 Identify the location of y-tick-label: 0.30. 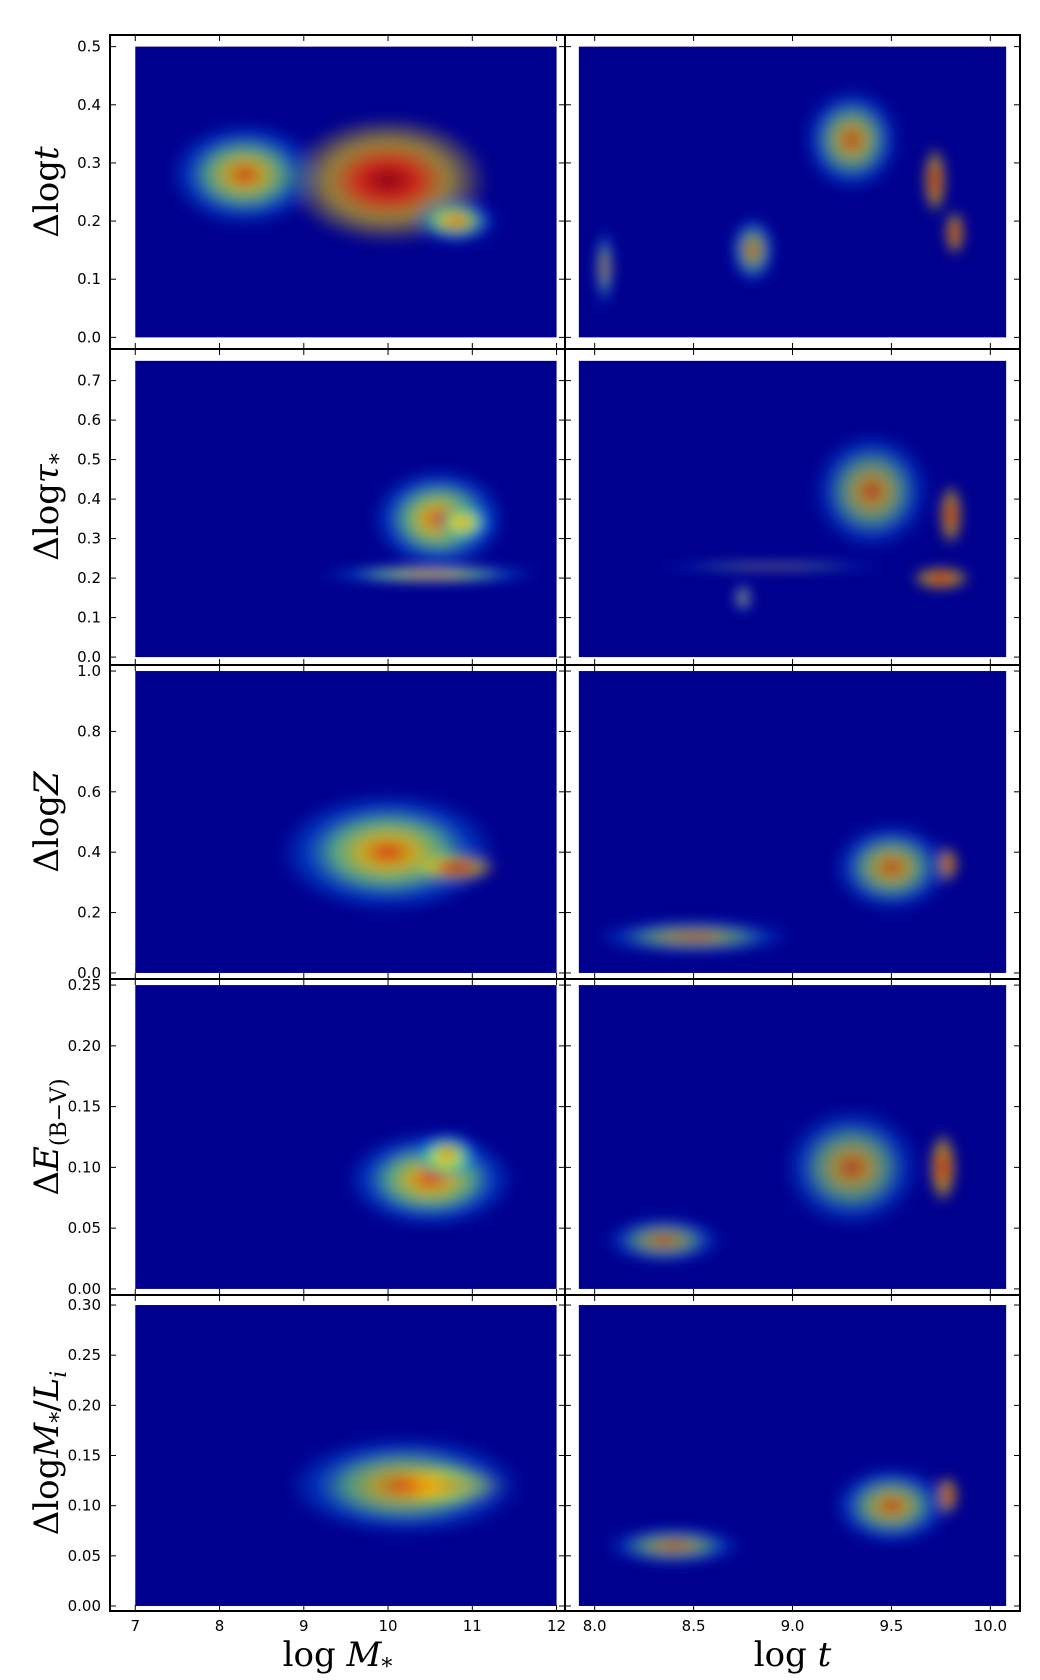
(84, 1305).